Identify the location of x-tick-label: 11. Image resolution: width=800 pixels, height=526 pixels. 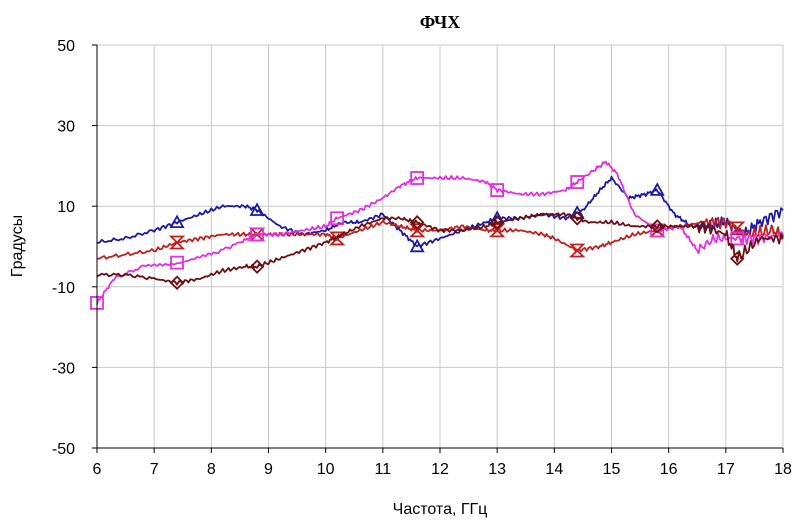
(383, 469).